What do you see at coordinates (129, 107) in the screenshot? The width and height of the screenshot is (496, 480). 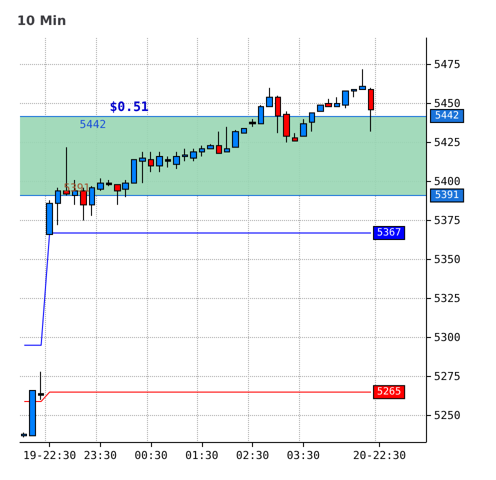 I see `annotation: $0.51` at bounding box center [129, 107].